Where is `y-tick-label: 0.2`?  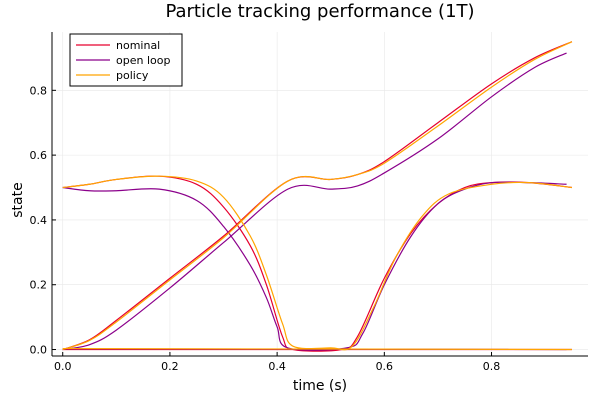 y-tick-label: 0.2 is located at coordinates (39, 285).